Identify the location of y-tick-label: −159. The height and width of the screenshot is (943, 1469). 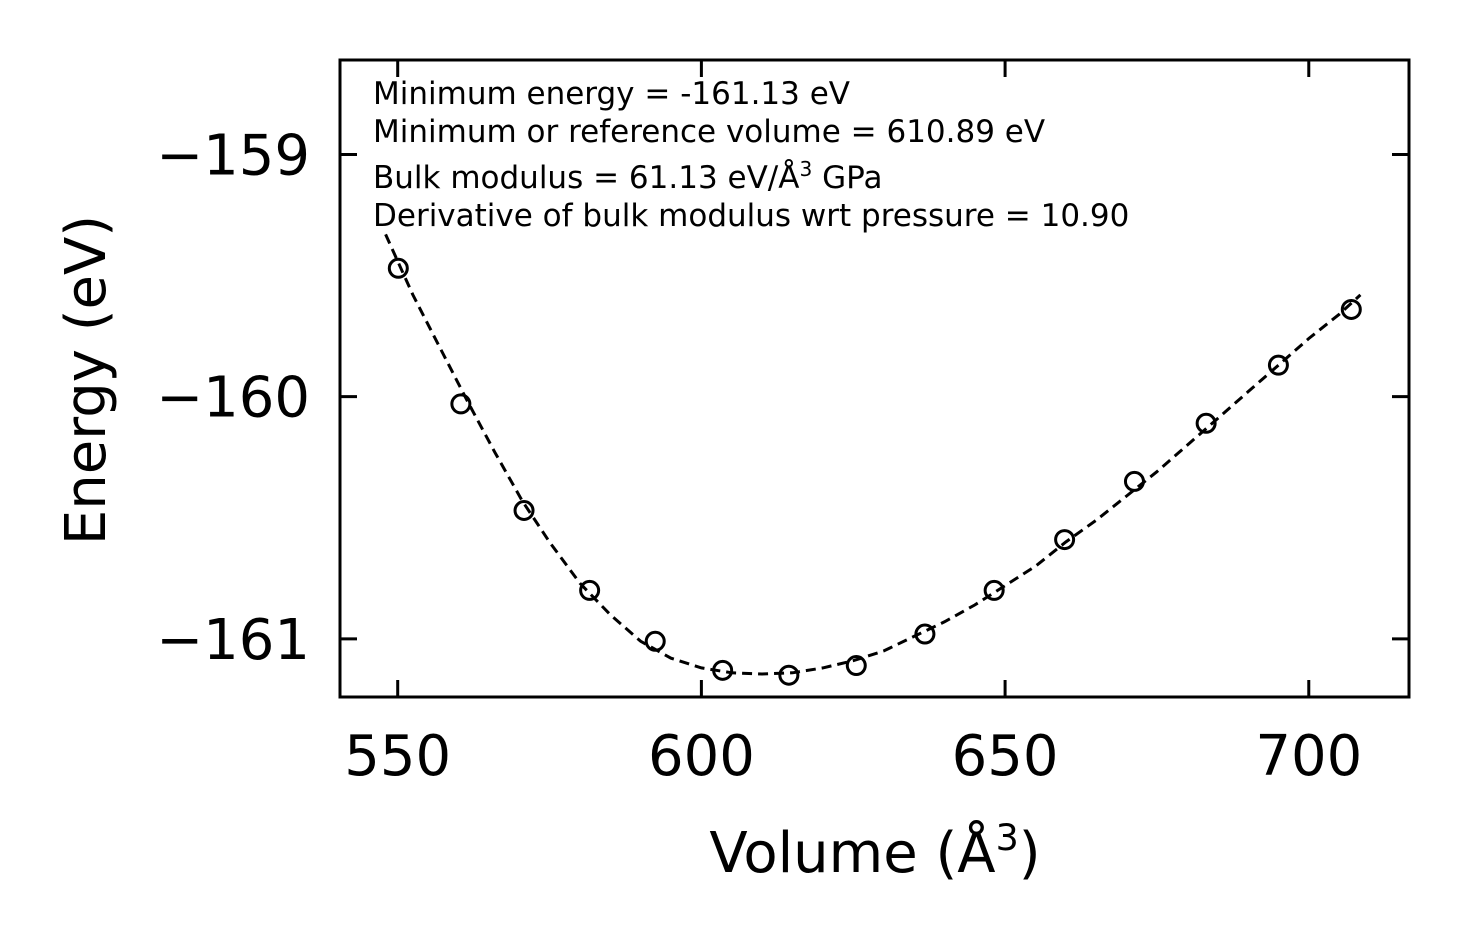
(233, 155).